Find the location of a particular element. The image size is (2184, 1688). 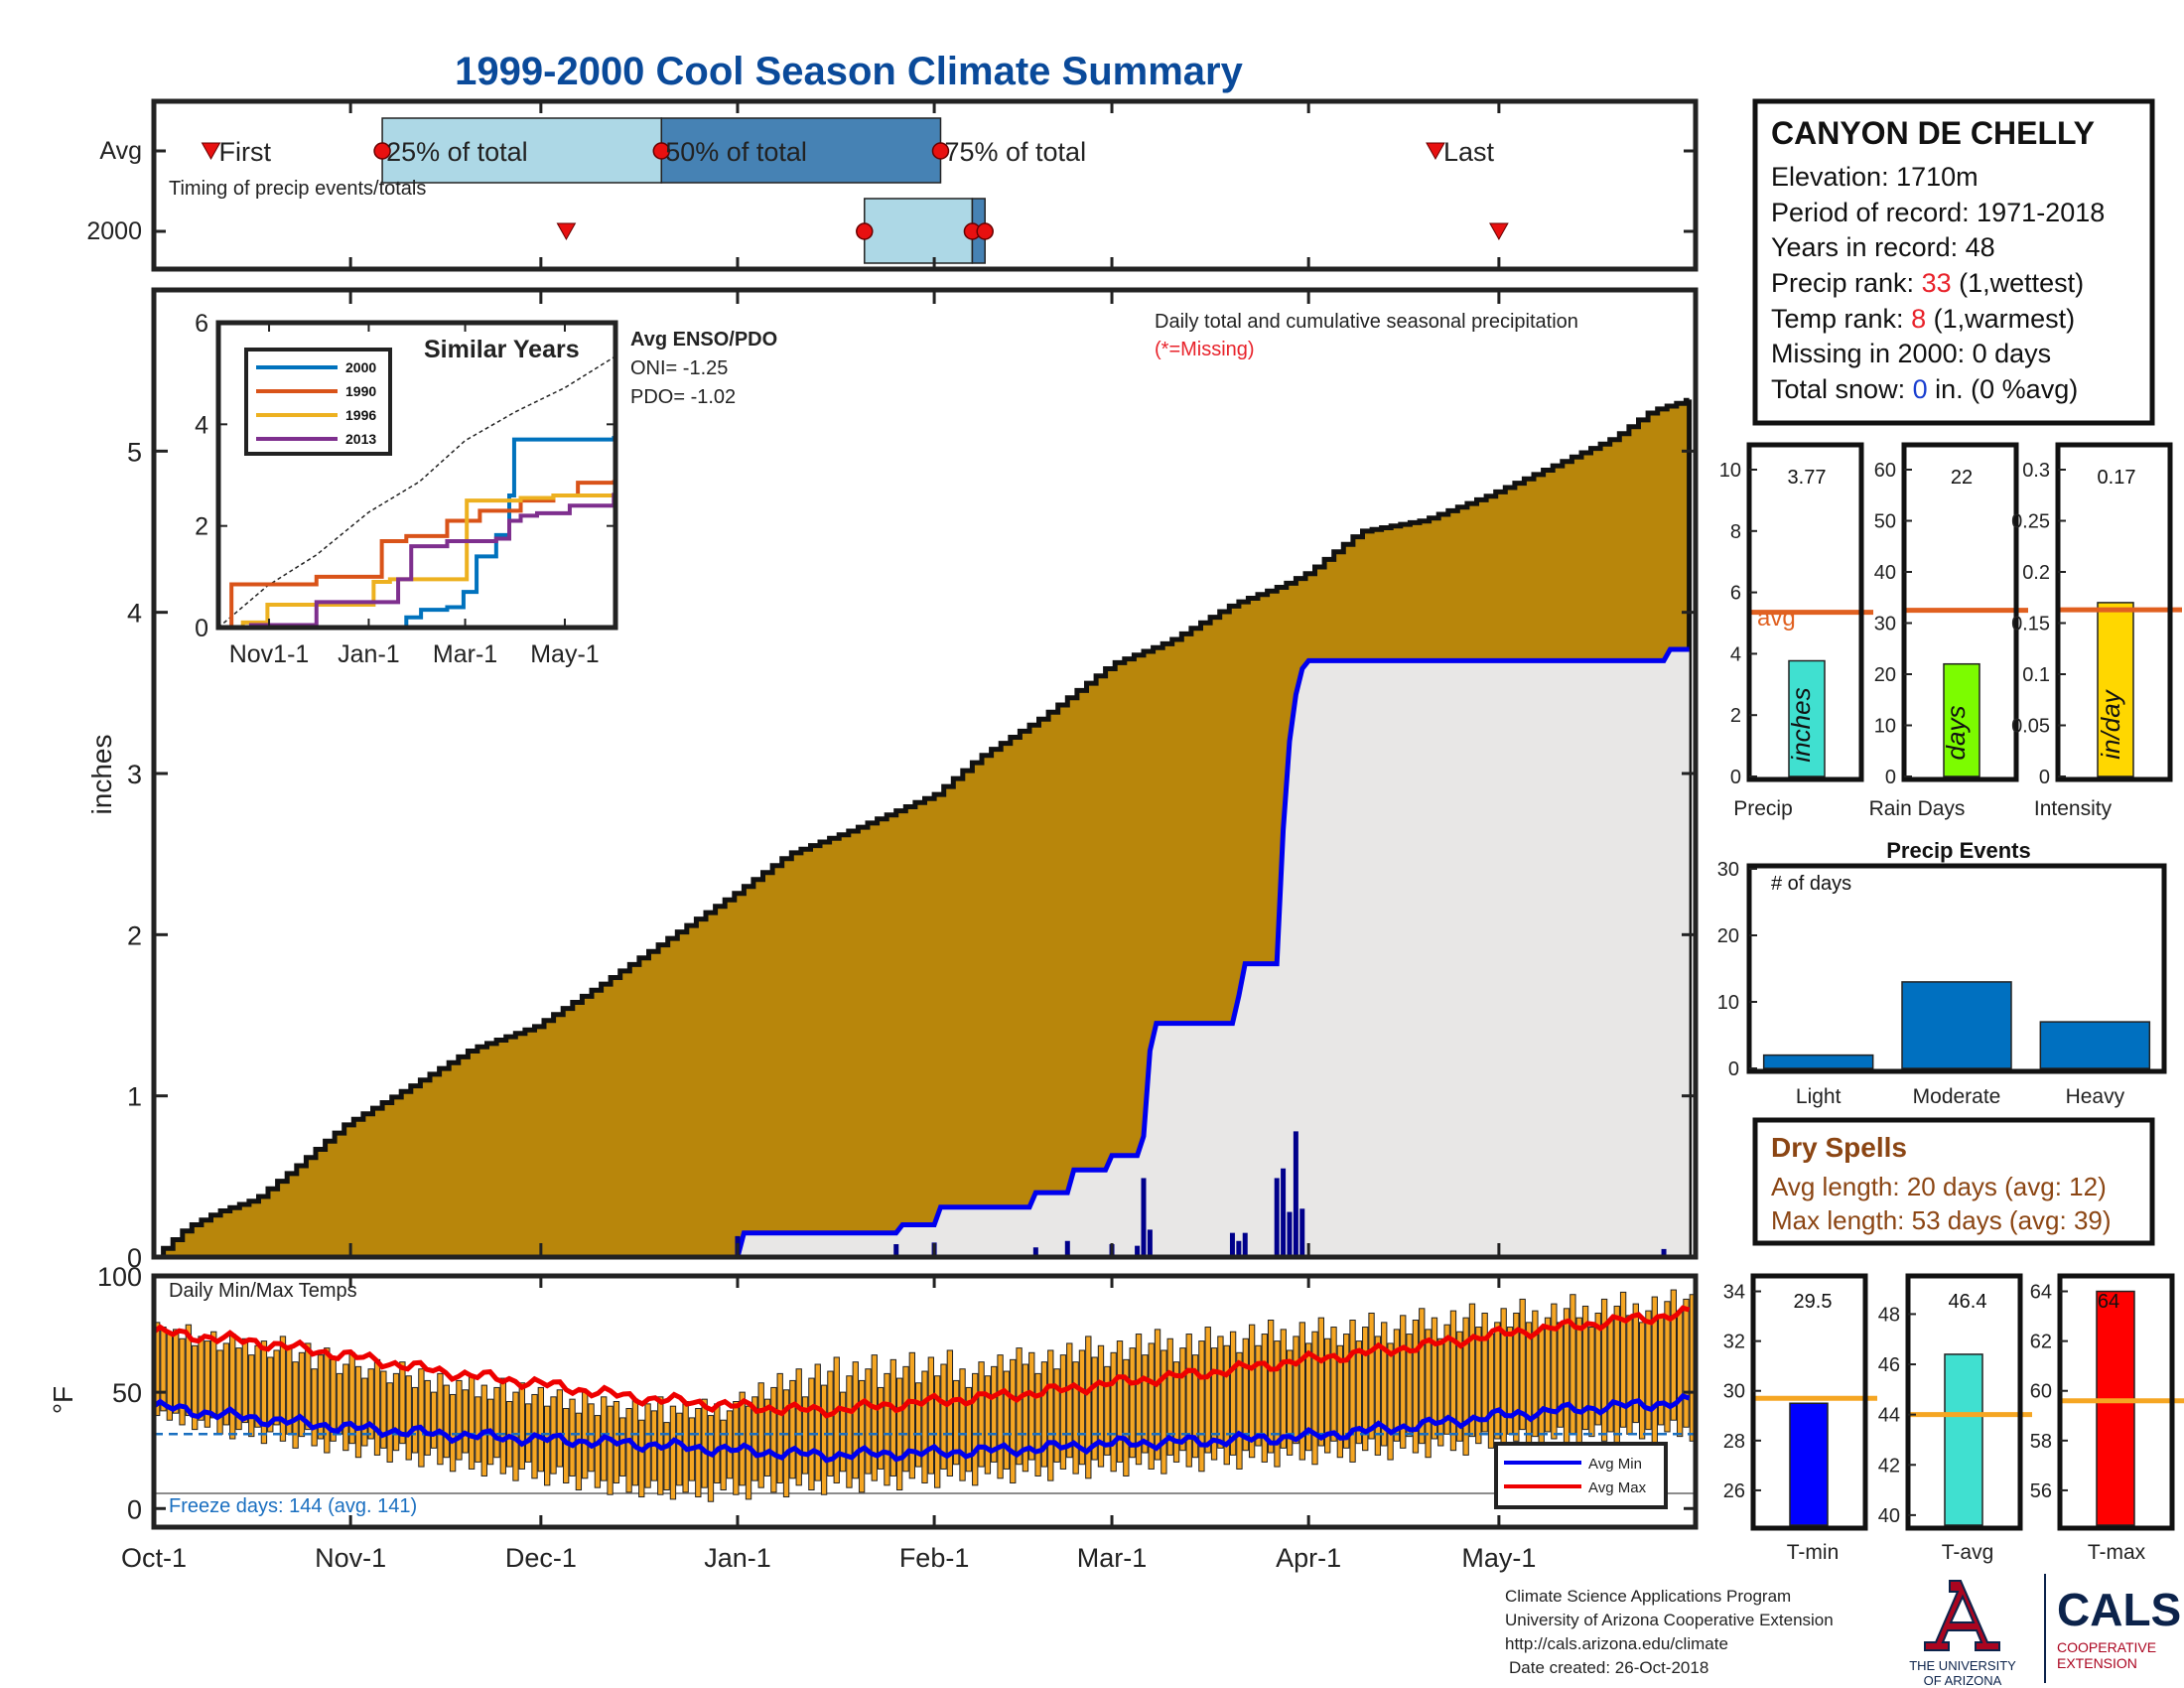

precip-value: 3.77 is located at coordinates (1807, 478).